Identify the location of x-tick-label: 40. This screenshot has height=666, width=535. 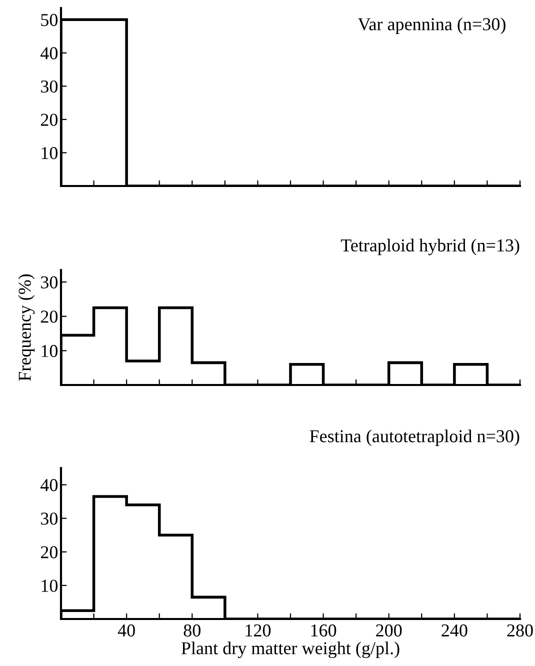
(126, 630).